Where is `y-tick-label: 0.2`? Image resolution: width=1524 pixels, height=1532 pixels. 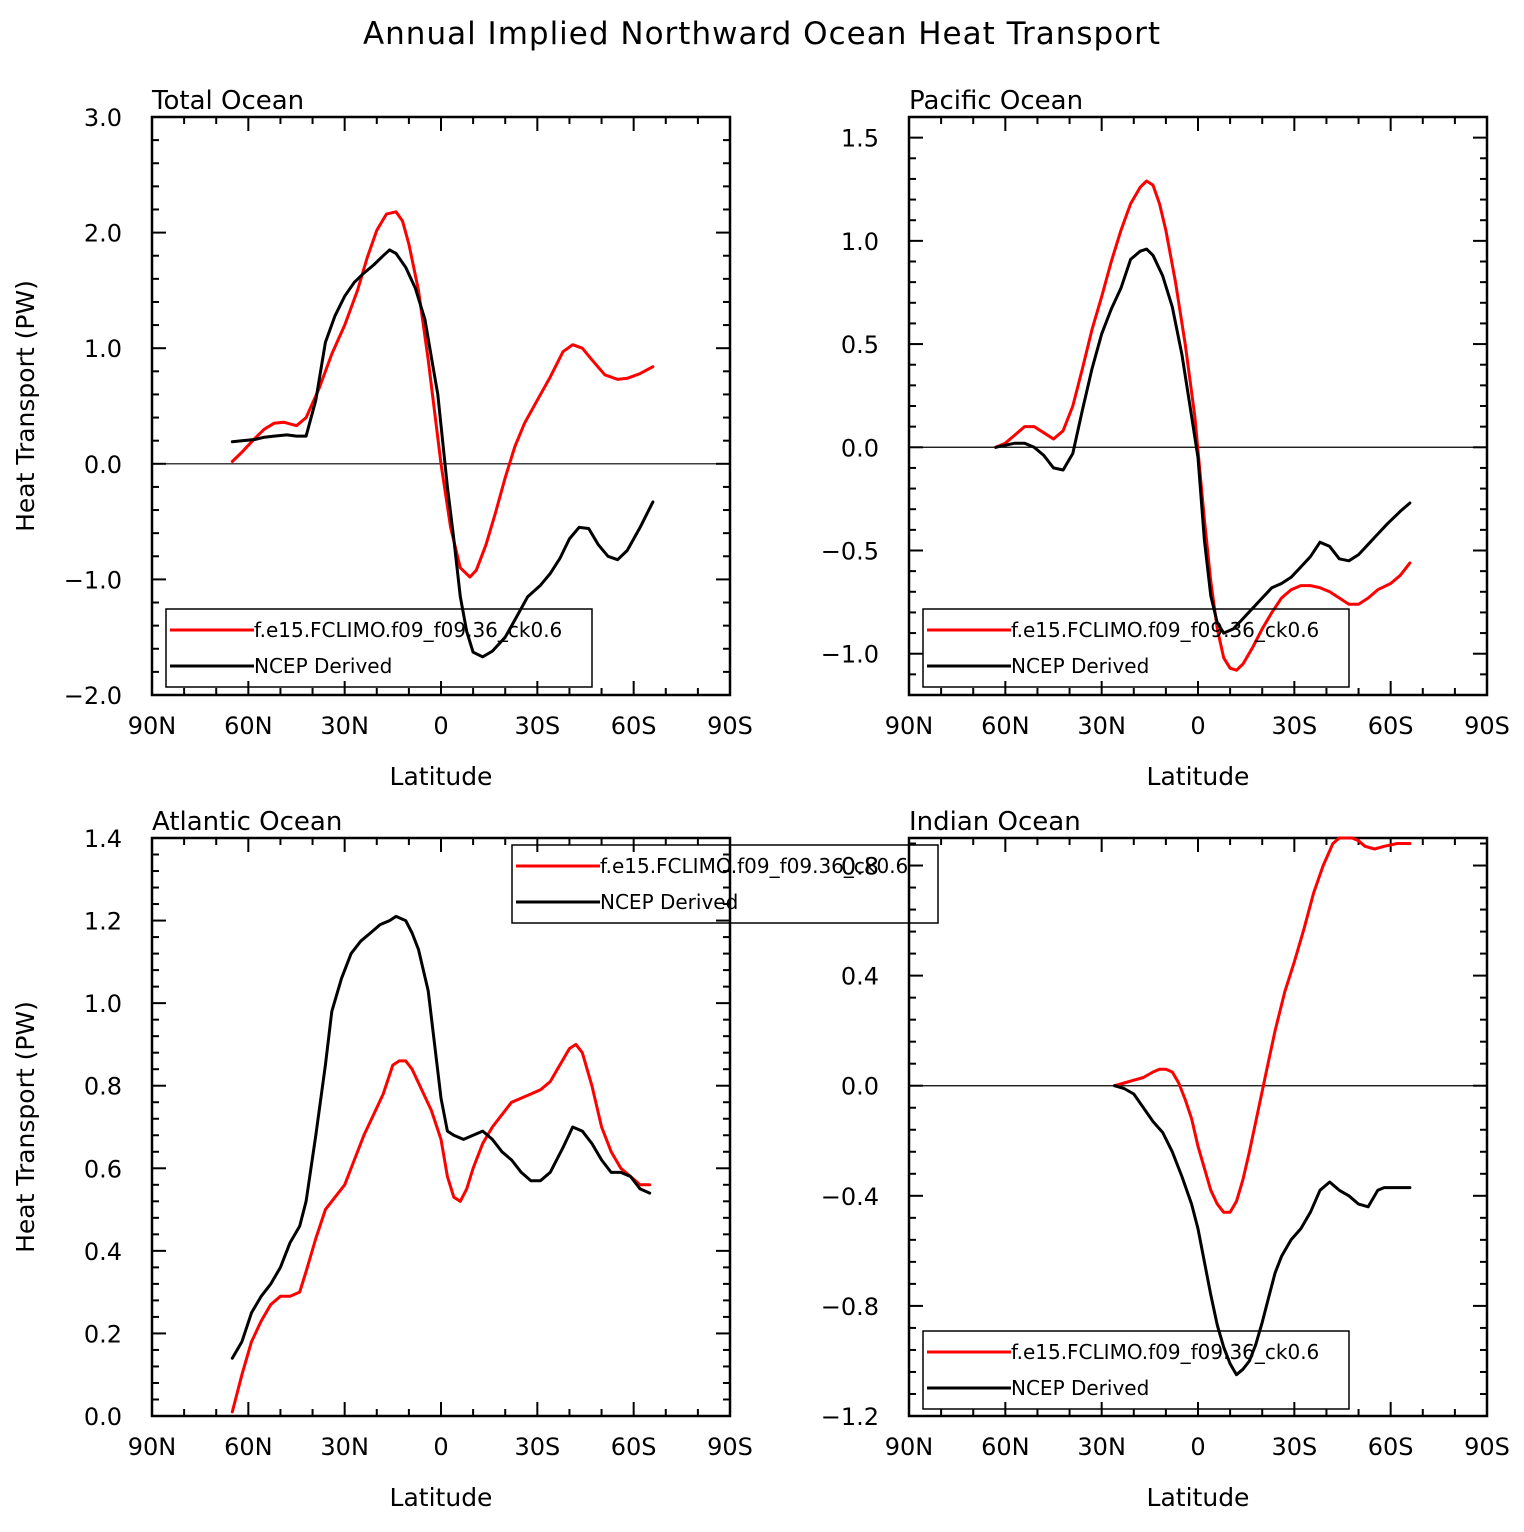
y-tick-label: 0.2 is located at coordinates (103, 1334).